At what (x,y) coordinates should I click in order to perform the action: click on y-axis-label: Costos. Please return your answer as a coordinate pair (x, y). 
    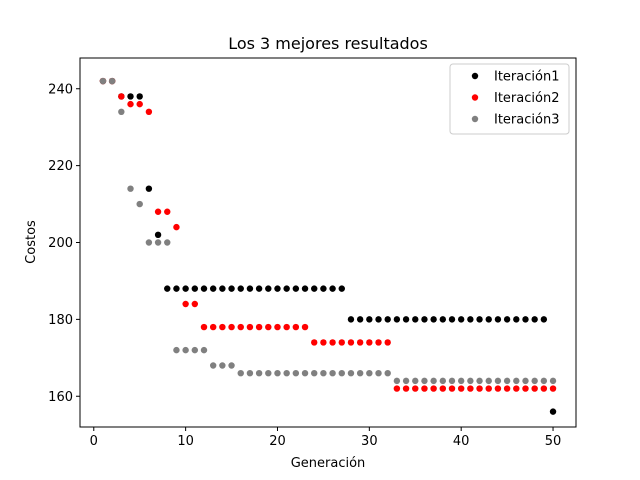
    Looking at the image, I should click on (31, 242).